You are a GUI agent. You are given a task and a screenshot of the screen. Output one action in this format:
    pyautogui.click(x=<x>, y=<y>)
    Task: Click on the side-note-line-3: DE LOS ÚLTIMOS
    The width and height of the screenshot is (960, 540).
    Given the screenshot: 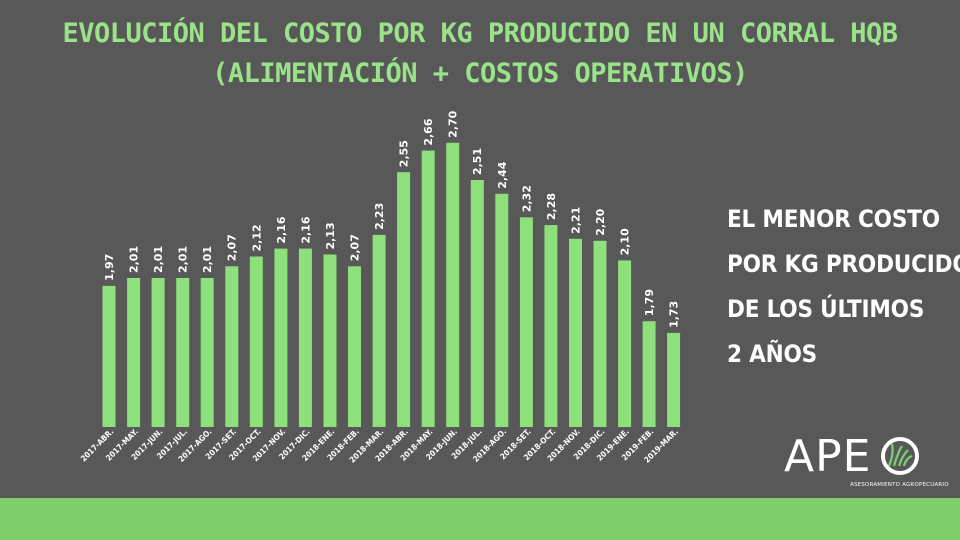 What is the action you would take?
    pyautogui.click(x=826, y=309)
    